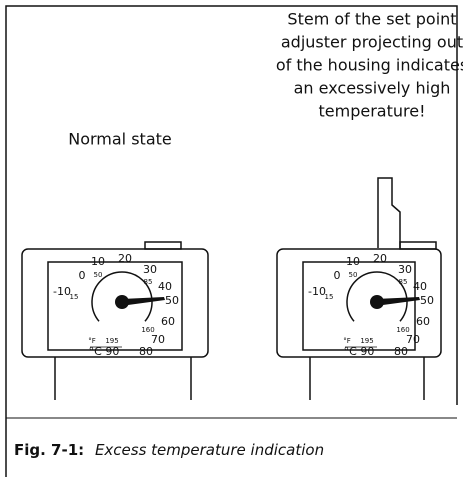 This screenshot has width=463, height=477. What do you see at coordinates (372, 42) in the screenshot?
I see `label-line: adjuster projecting out` at bounding box center [372, 42].